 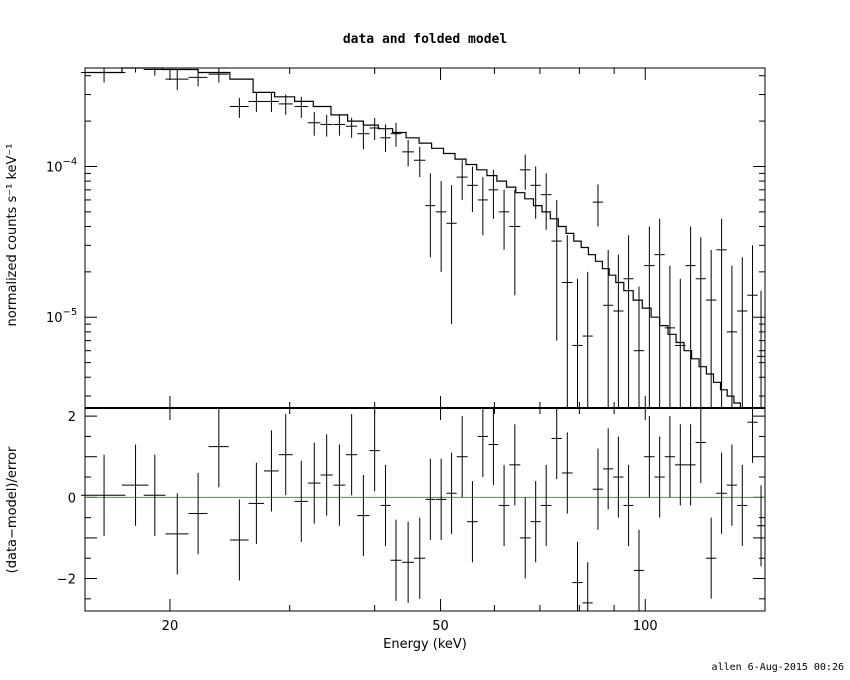 What do you see at coordinates (170, 626) in the screenshot?
I see `x-tick-label: 20` at bounding box center [170, 626].